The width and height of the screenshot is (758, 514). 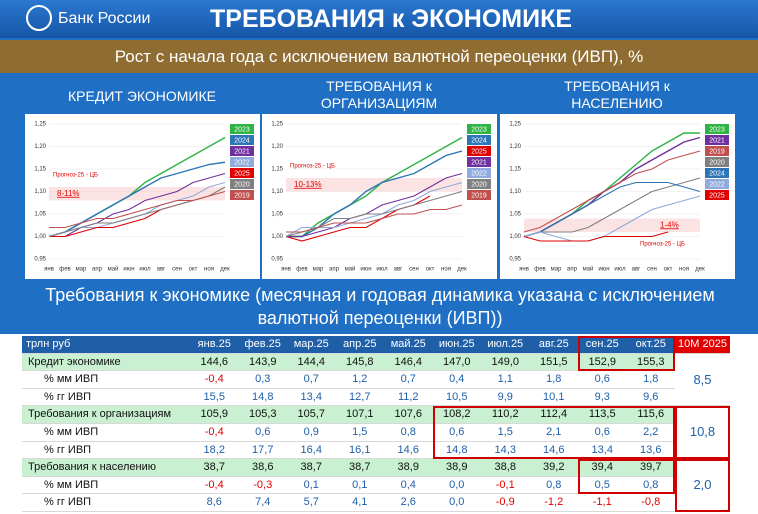 I want to click on table-cell: 0,5, so click(x=602, y=485).